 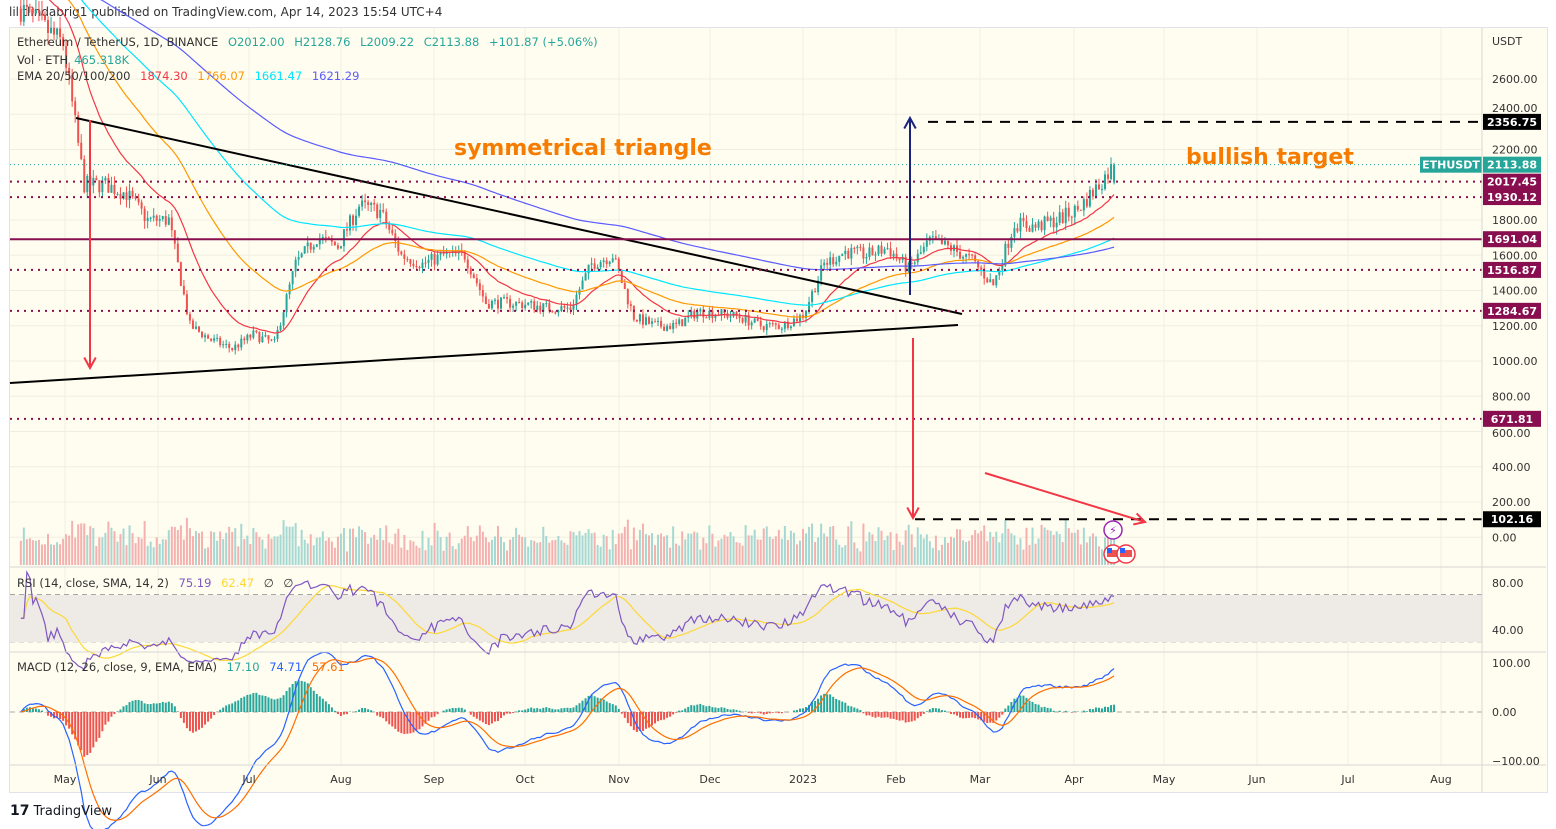 I want to click on tradingview-logo: 𝟭𝟳 TradingView, so click(x=61, y=811).